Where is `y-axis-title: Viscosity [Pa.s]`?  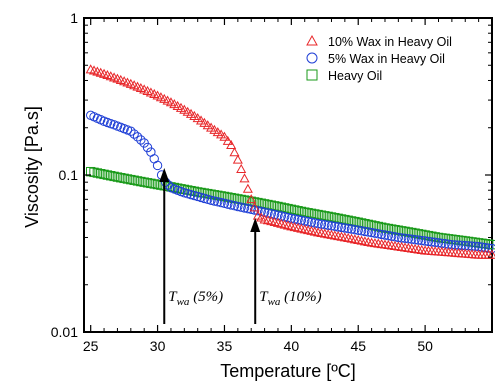
y-axis-title: Viscosity [Pa.s] is located at coordinates (32, 167).